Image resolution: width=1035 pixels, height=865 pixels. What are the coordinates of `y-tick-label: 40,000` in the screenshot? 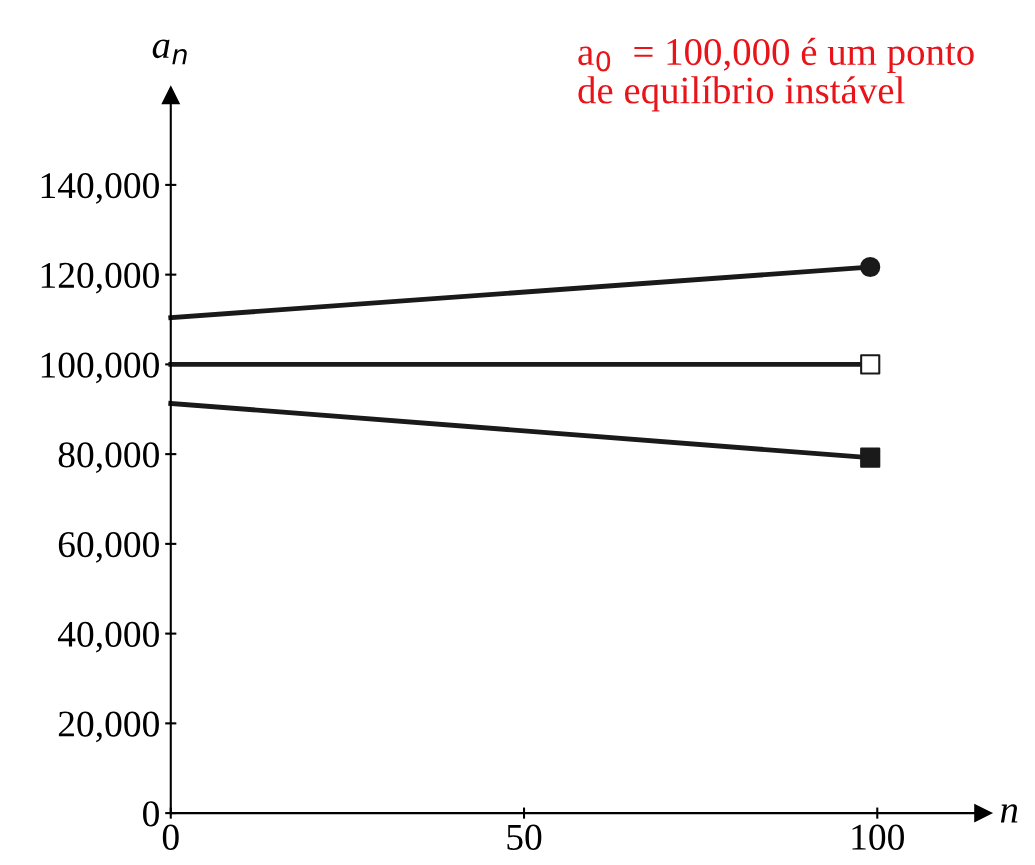 It's located at (108, 637).